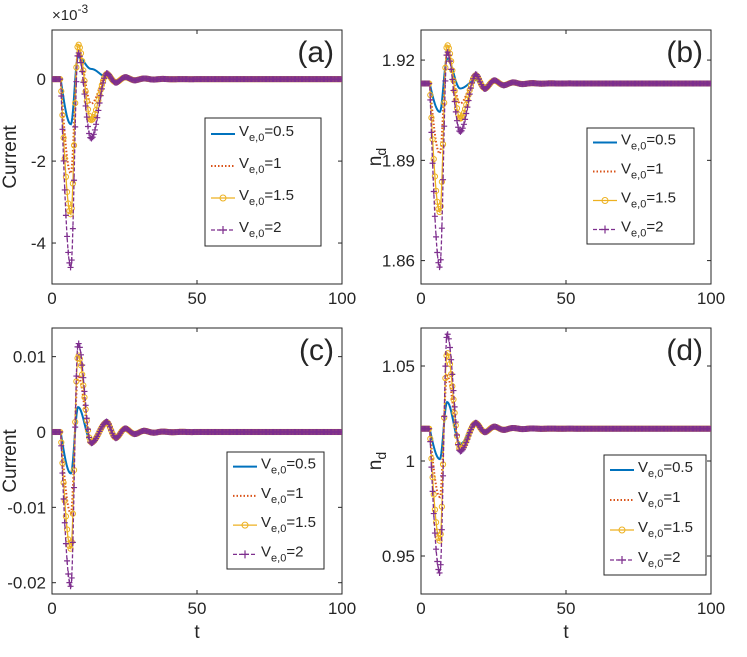 This screenshot has height=657, width=747. What do you see at coordinates (26, 583) in the screenshot?
I see `y-tick-label: -0.02` at bounding box center [26, 583].